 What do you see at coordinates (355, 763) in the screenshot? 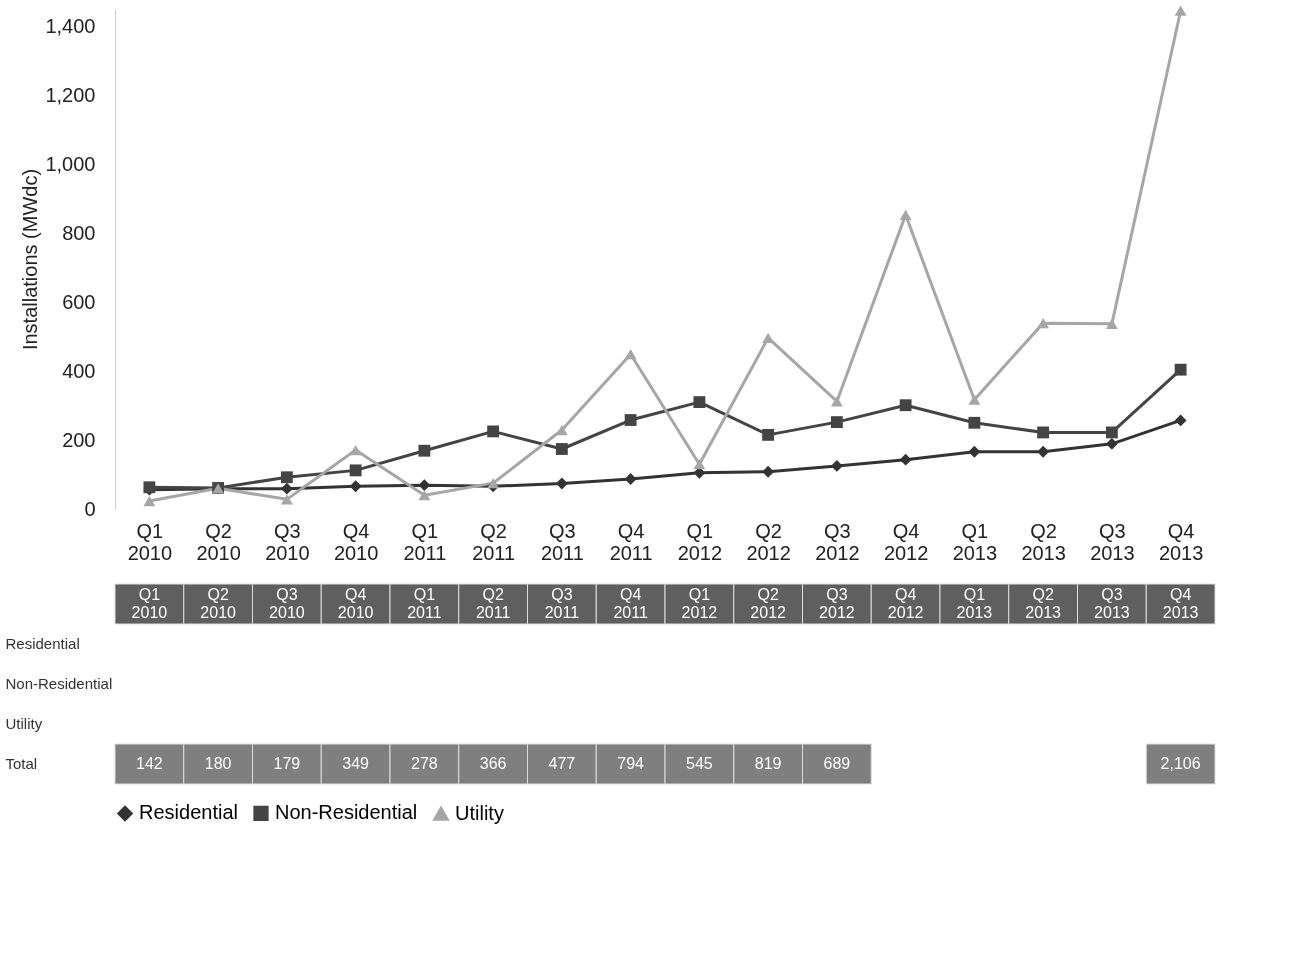
I see `text: 349` at bounding box center [355, 763].